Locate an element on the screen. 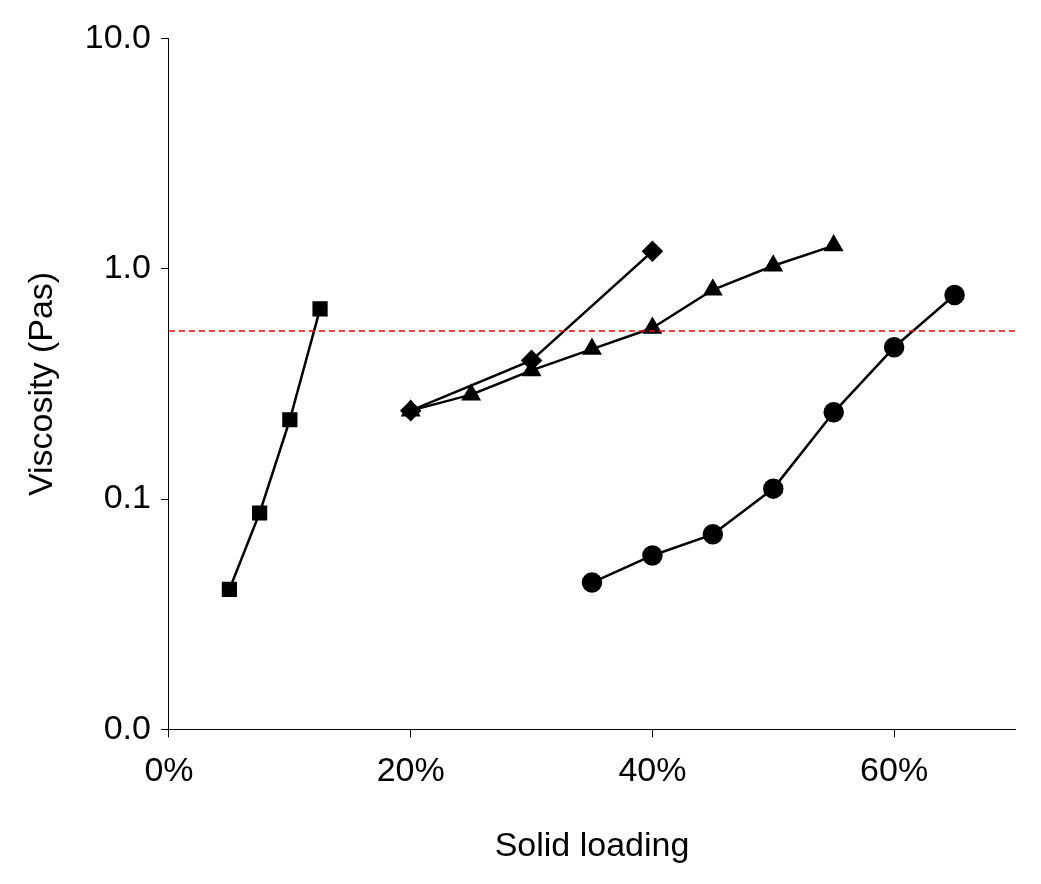 The height and width of the screenshot is (884, 1041). x-tick-label: 60% is located at coordinates (894, 769).